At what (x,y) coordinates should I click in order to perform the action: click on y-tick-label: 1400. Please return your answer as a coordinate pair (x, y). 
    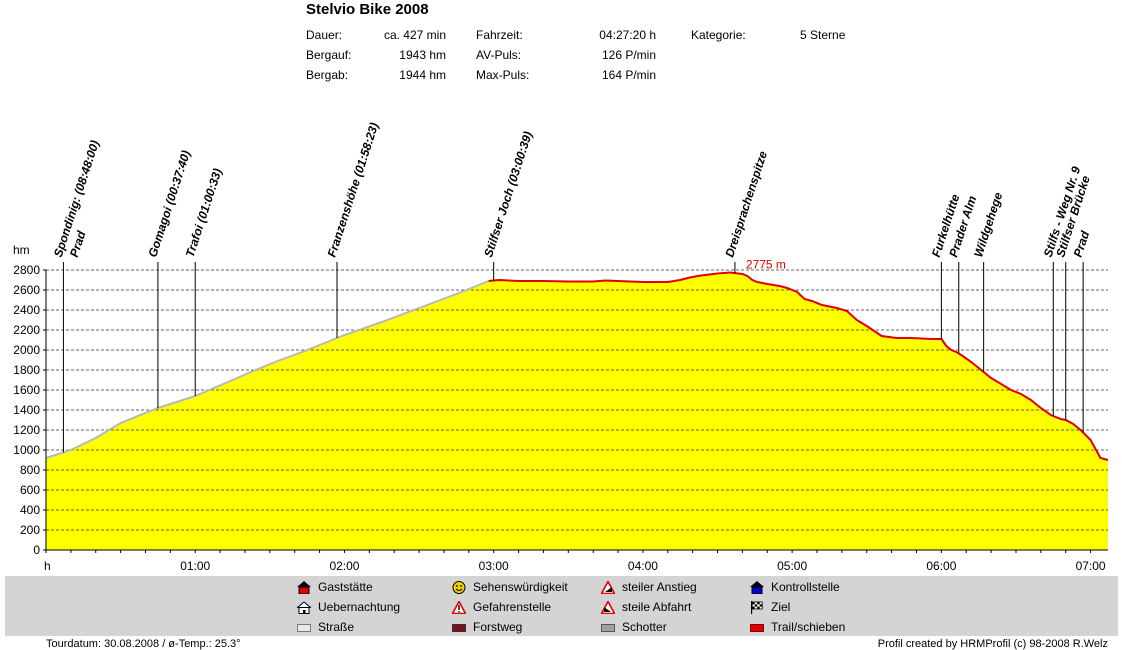
    Looking at the image, I should click on (26, 410).